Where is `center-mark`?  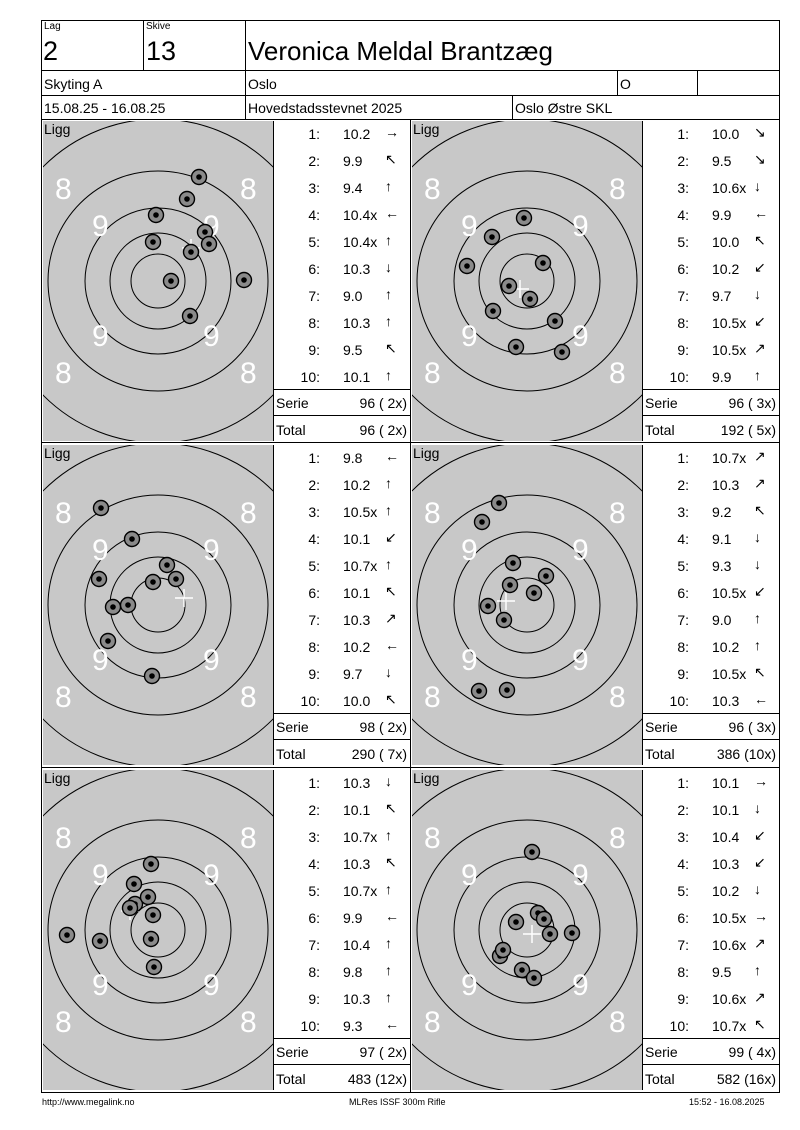
center-mark is located at coordinates (506, 601).